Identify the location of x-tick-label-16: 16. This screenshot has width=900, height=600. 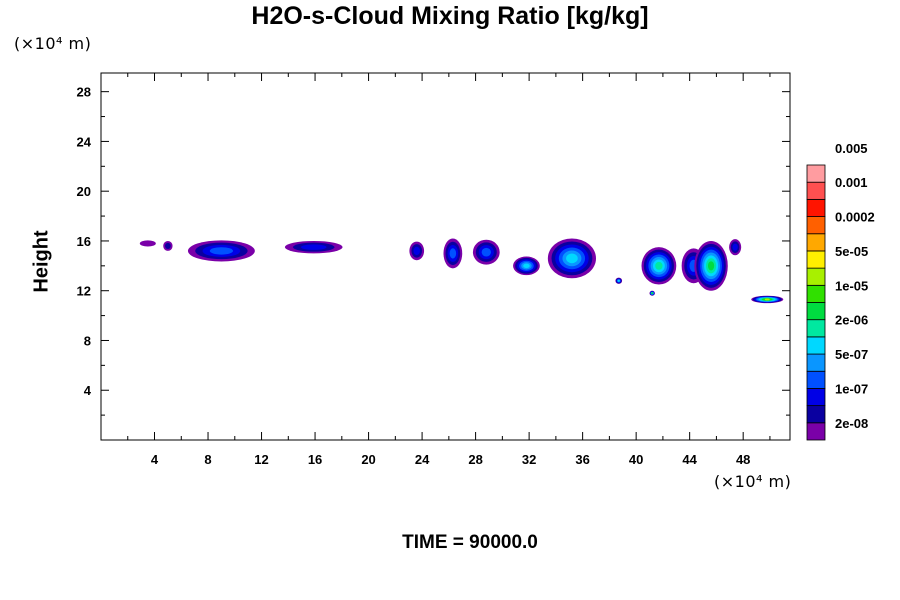
(315, 459).